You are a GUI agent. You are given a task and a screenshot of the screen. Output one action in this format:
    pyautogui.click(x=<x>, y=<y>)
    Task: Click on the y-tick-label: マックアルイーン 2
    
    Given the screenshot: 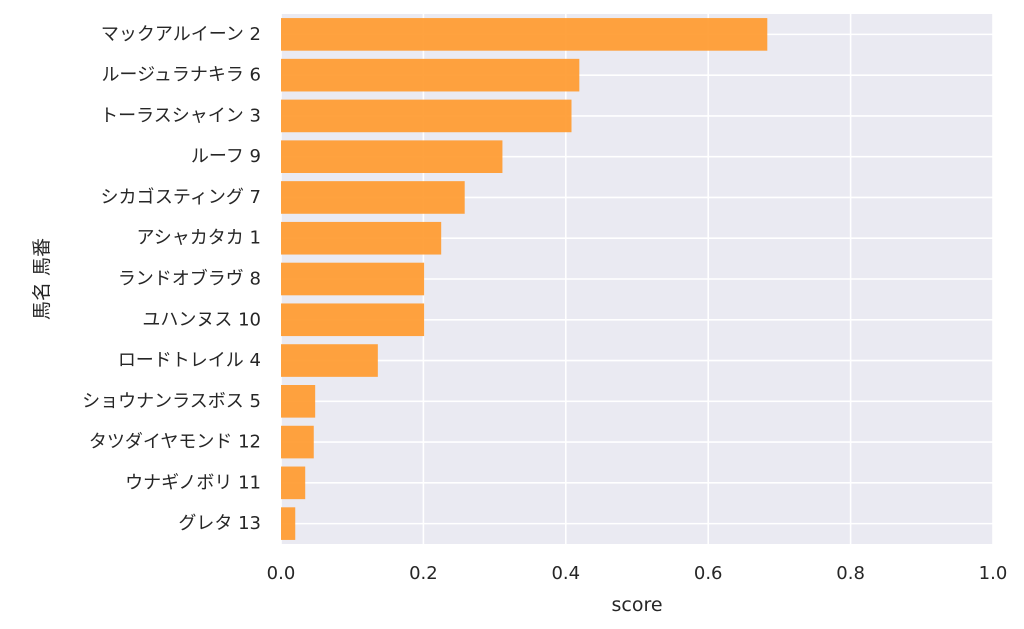 What is the action you would take?
    pyautogui.click(x=181, y=34)
    